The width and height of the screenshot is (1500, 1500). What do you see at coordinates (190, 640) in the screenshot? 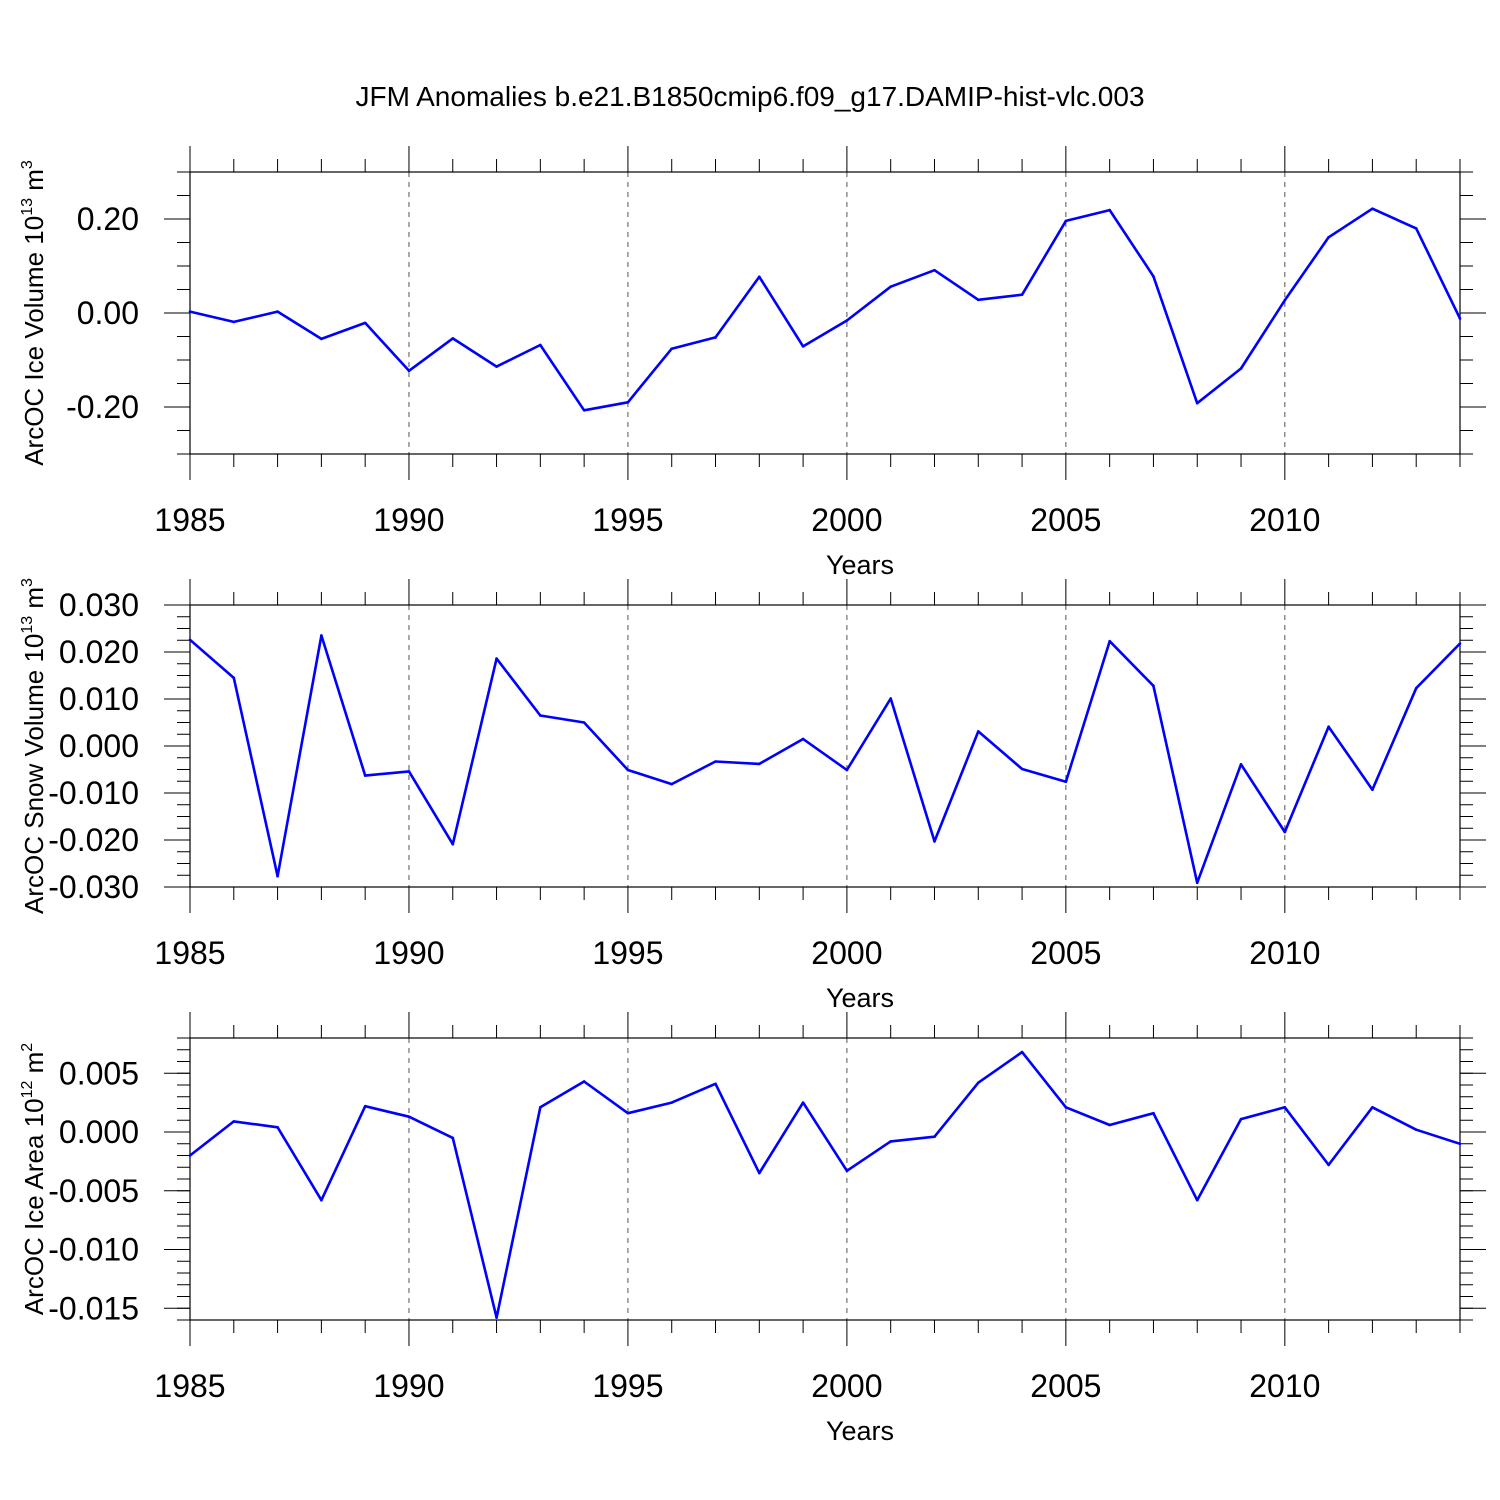
I see `data-point-1985` at bounding box center [190, 640].